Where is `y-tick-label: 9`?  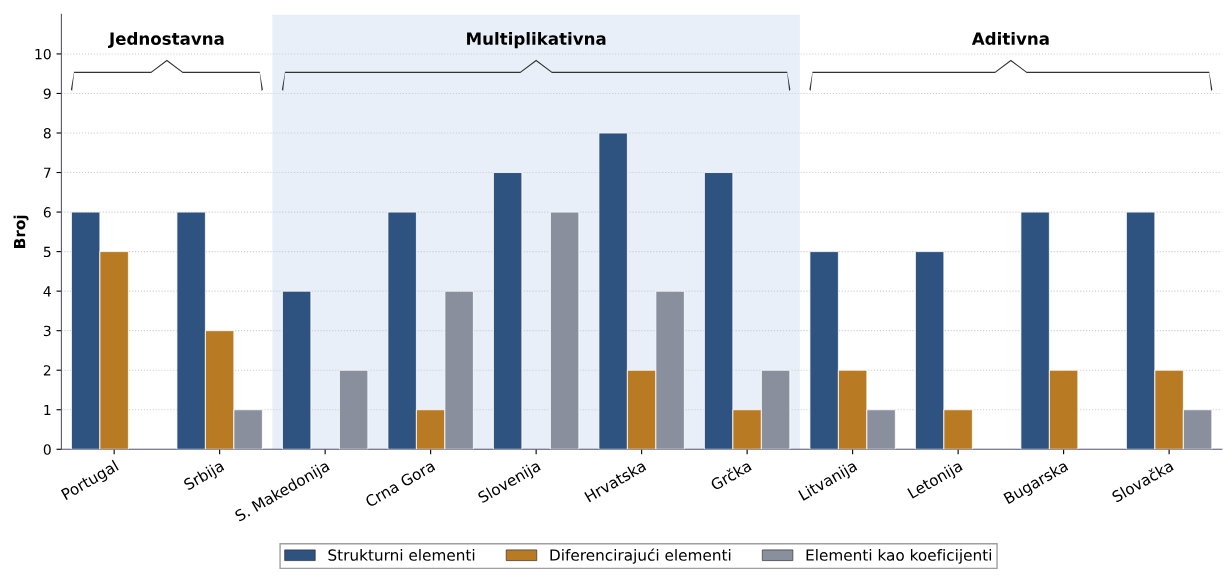
y-tick-label: 9 is located at coordinates (47, 93).